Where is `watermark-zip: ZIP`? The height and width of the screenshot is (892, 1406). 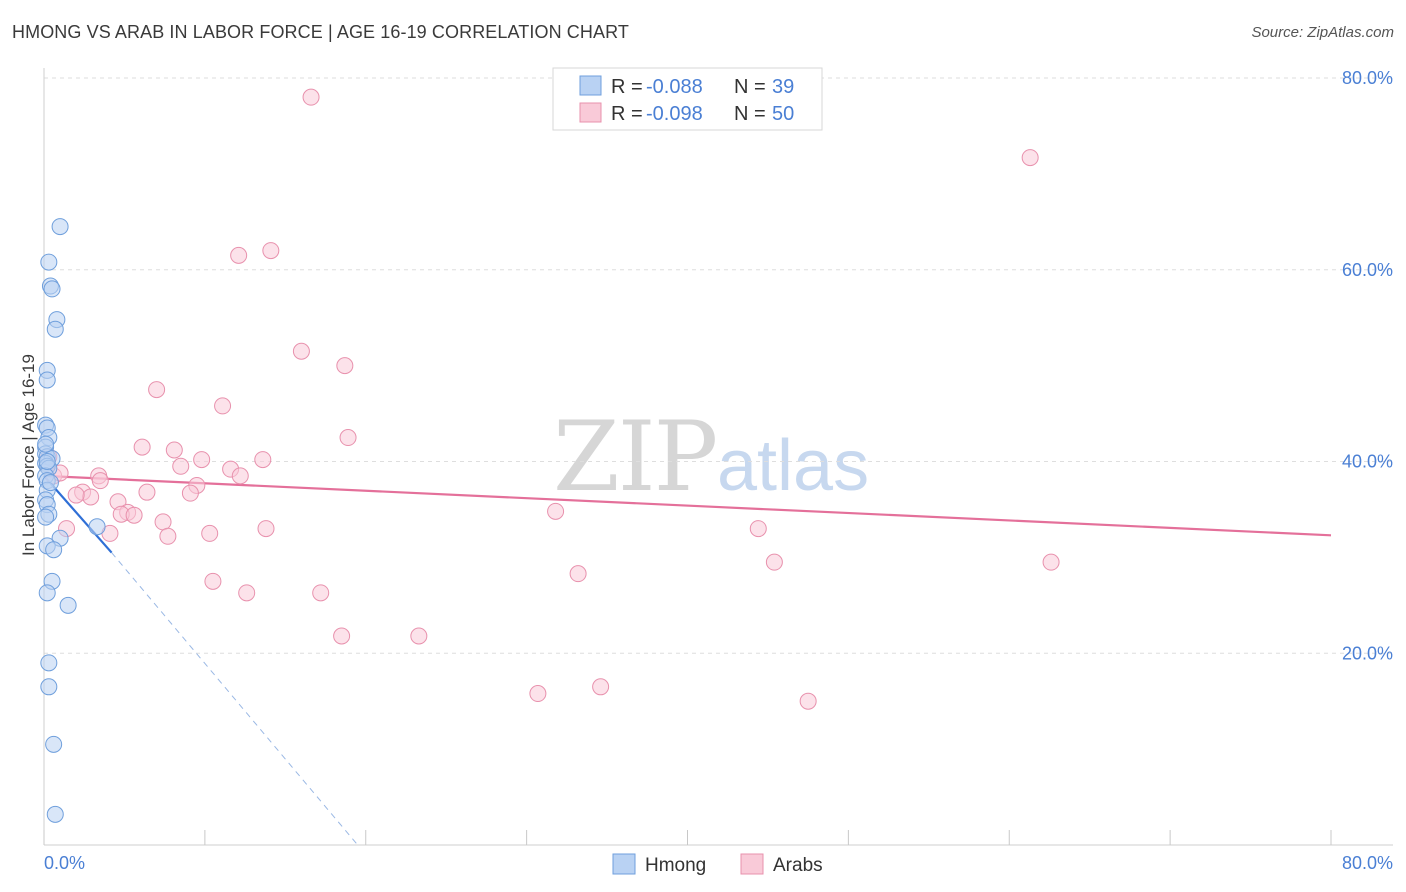
watermark-zip: ZIP is located at coordinates (634, 457).